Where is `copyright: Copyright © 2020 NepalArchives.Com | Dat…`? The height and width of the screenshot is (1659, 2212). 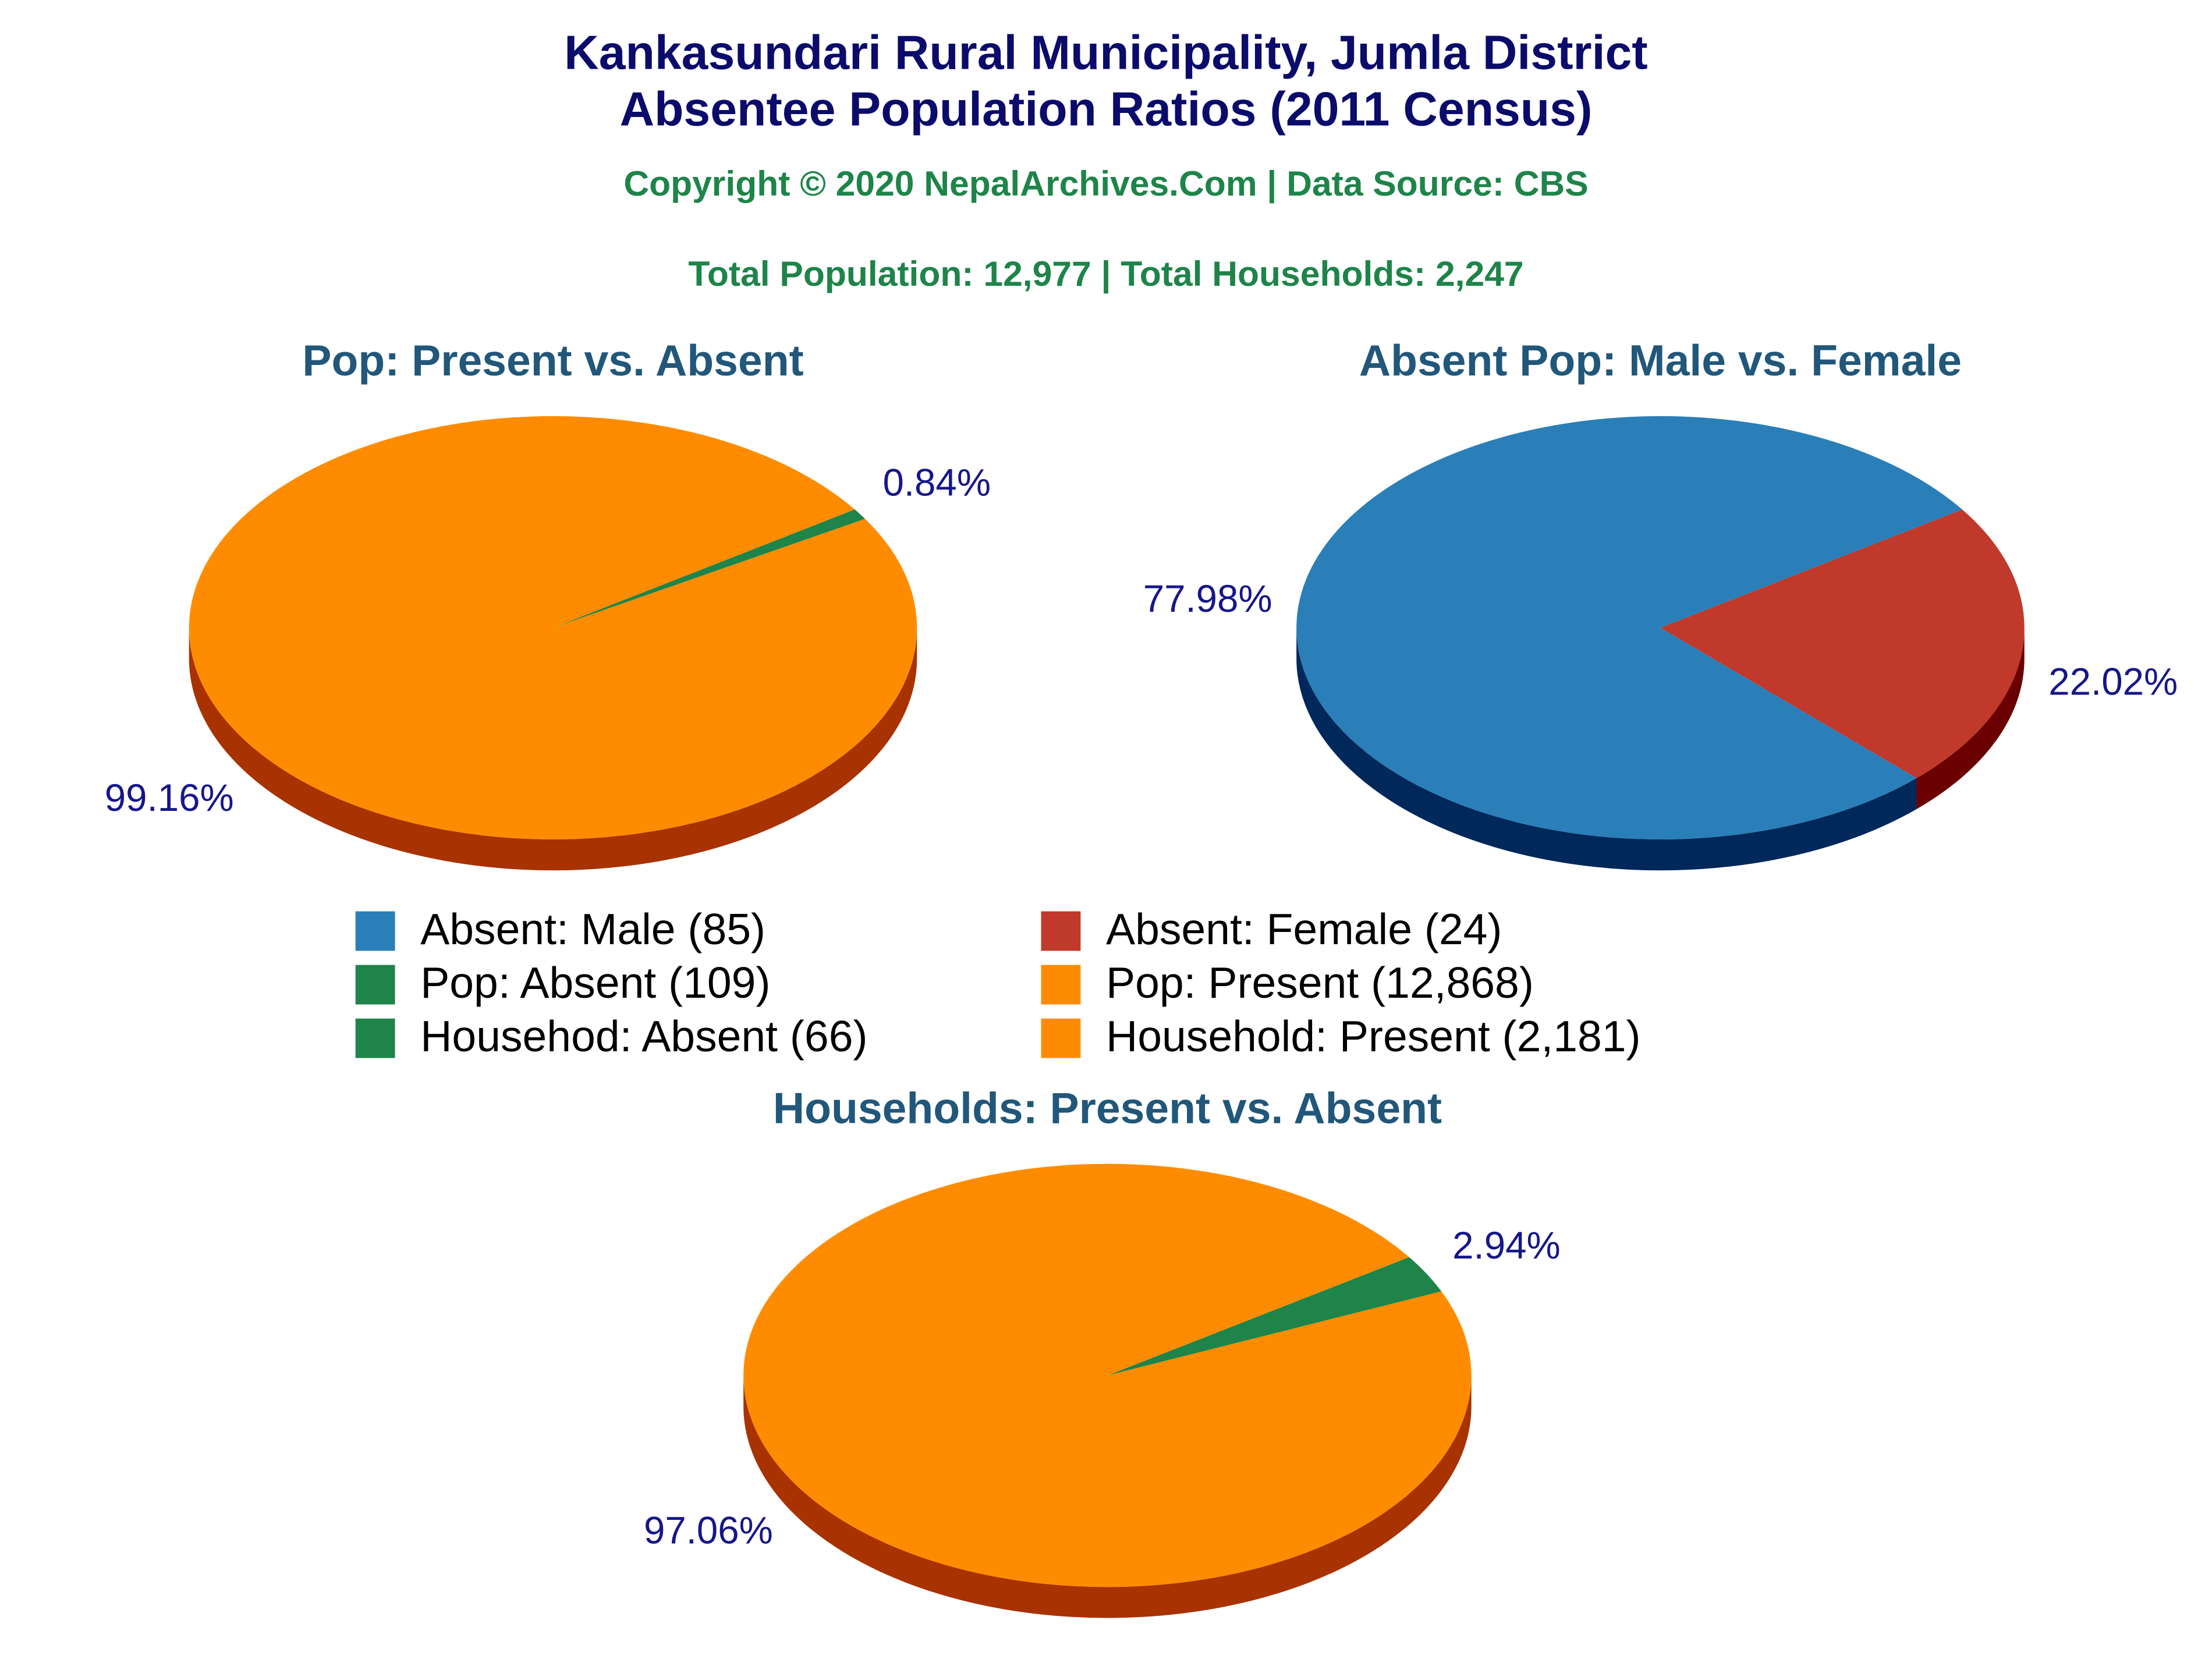 copyright: Copyright © 2020 NepalArchives.Com | Dat… is located at coordinates (1105, 184).